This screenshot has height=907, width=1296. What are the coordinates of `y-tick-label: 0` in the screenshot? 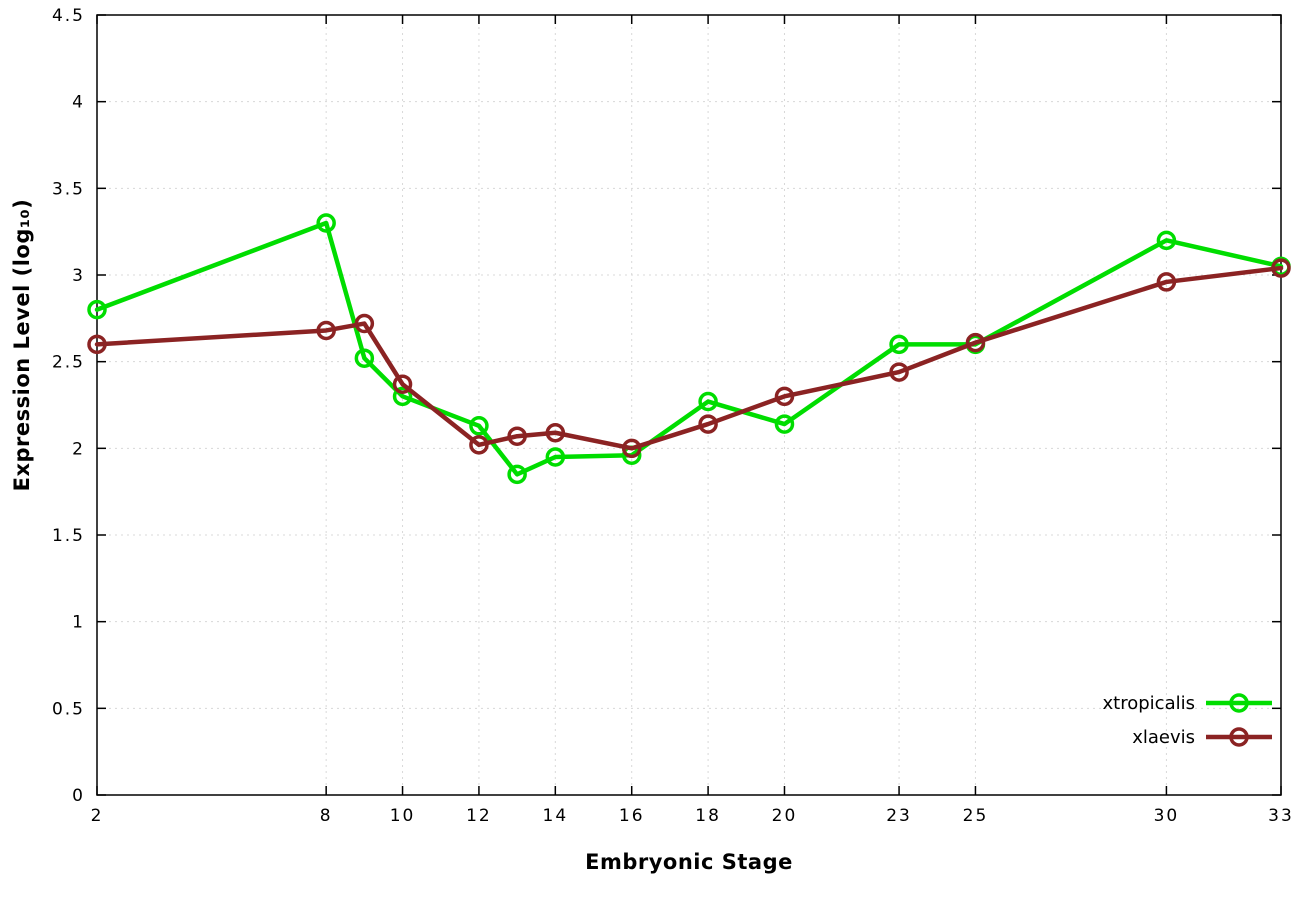 It's located at (78, 796).